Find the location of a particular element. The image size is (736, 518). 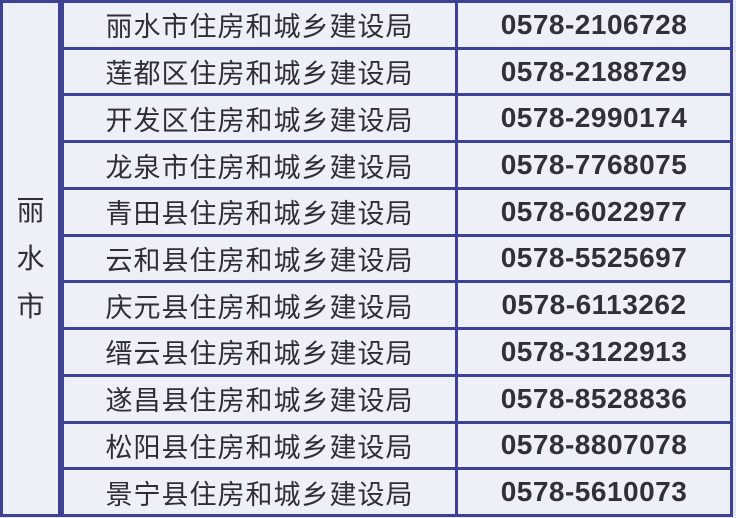

bureau-name-cell: 遂昌县住房和城乡建设局 is located at coordinates (259, 398).